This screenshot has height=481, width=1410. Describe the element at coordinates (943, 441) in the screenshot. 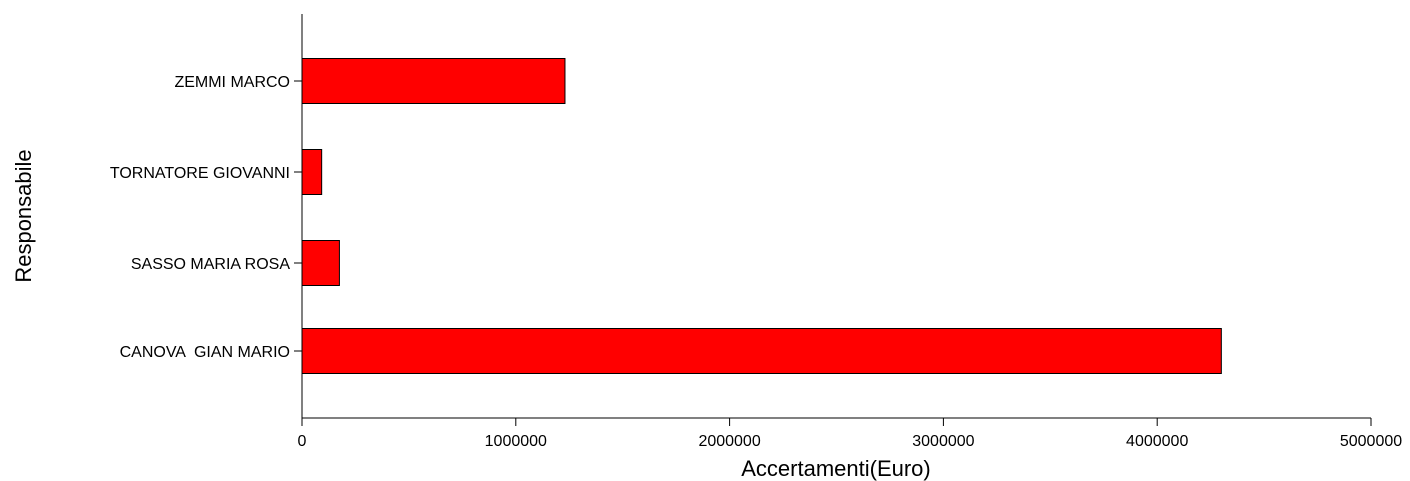

I see `x-tick-label: 3000000` at that location.